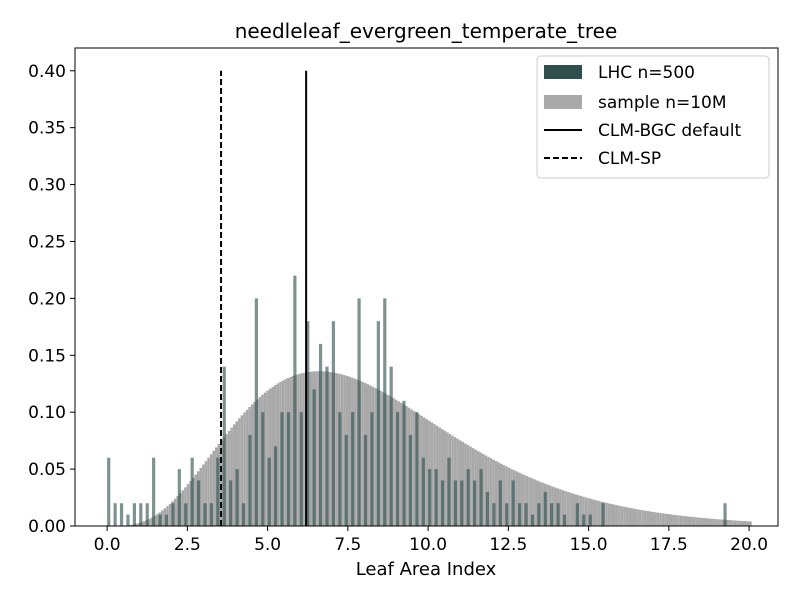 The image size is (800, 600). What do you see at coordinates (749, 545) in the screenshot?
I see `x-tick-label: 20.0` at bounding box center [749, 545].